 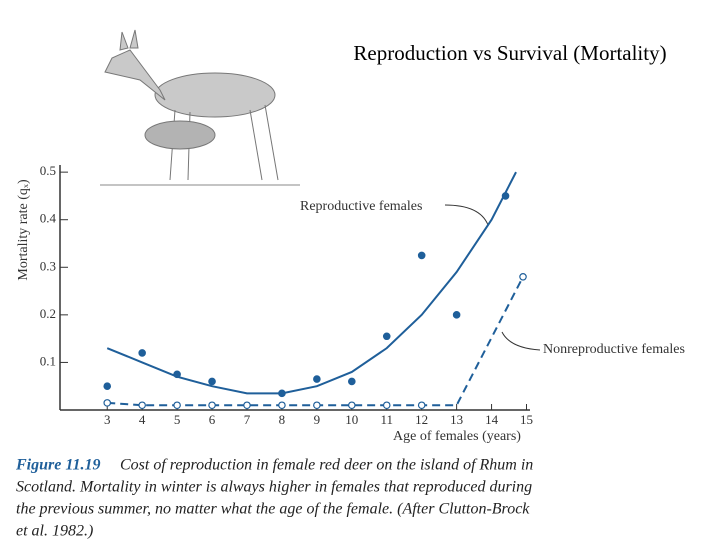 What do you see at coordinates (492, 419) in the screenshot?
I see `x-tick-label: 14` at bounding box center [492, 419].